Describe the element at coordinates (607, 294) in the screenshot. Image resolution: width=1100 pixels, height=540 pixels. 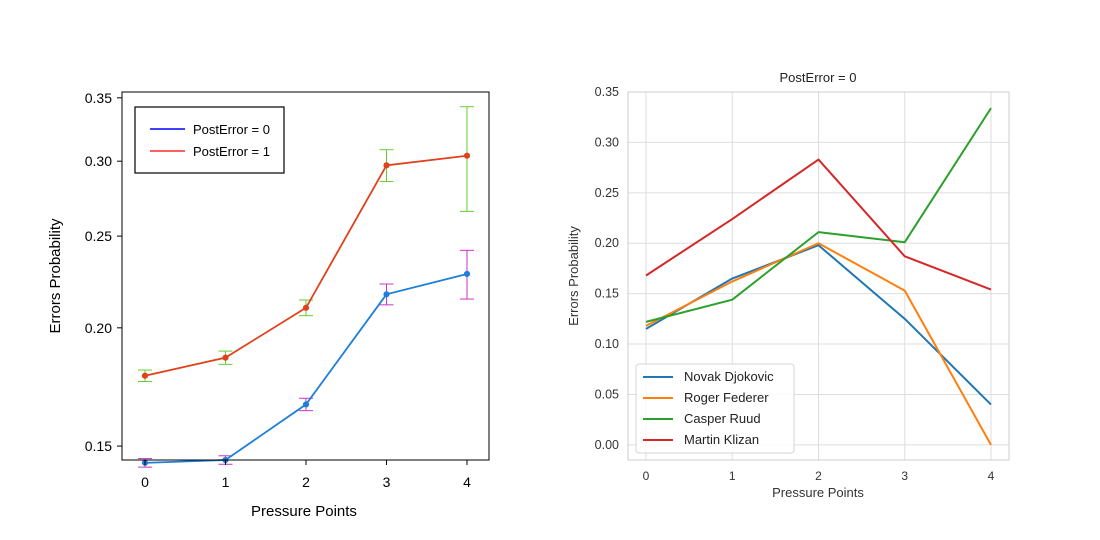
I see `right-y-tick-label-3: 0.15` at that location.